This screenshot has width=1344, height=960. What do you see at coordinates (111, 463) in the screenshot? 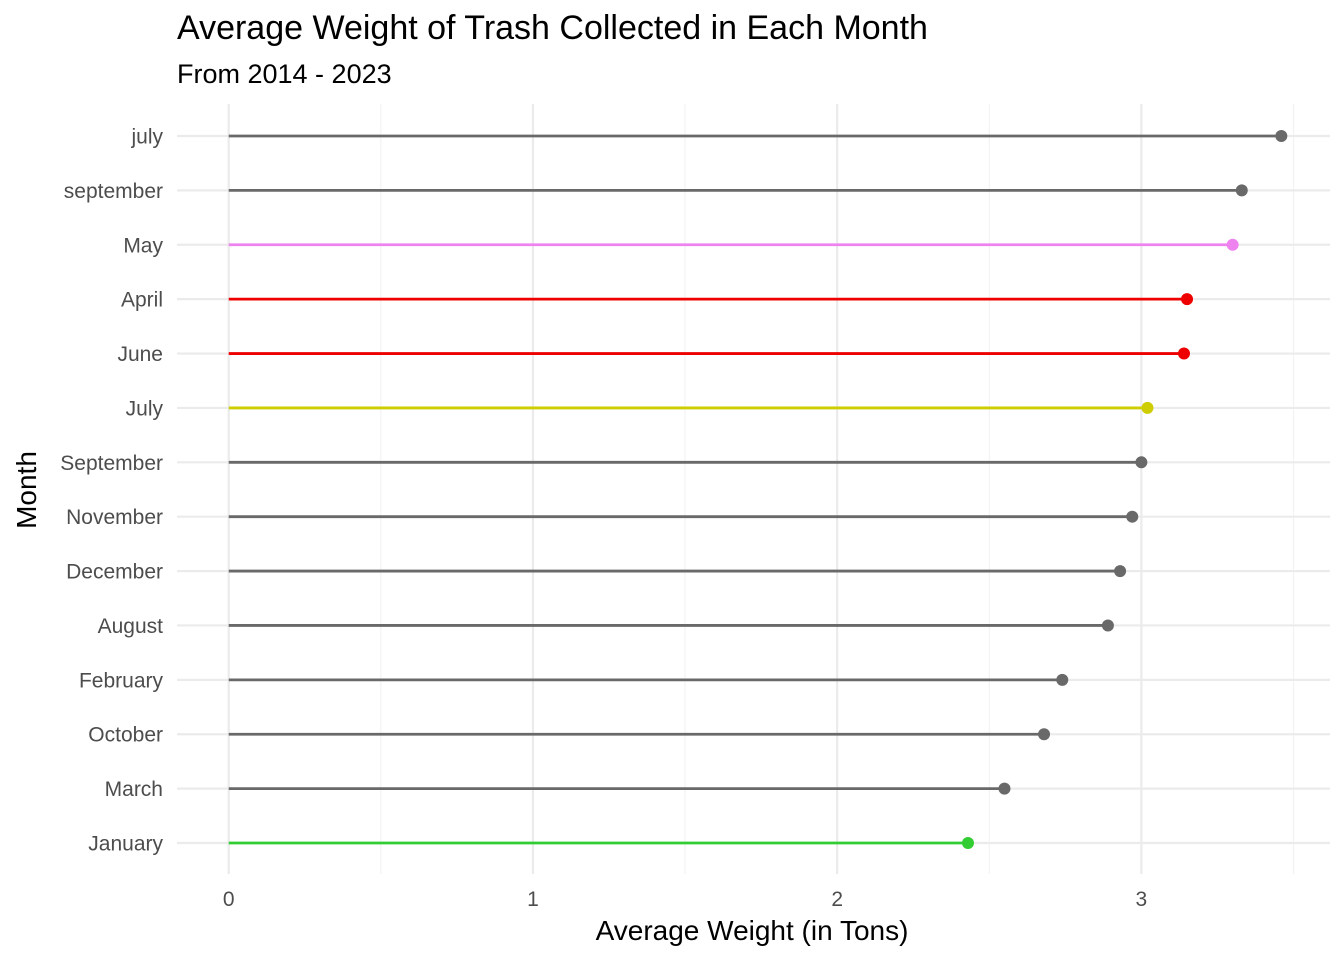
I see `y-tick-label-7: September` at bounding box center [111, 463].